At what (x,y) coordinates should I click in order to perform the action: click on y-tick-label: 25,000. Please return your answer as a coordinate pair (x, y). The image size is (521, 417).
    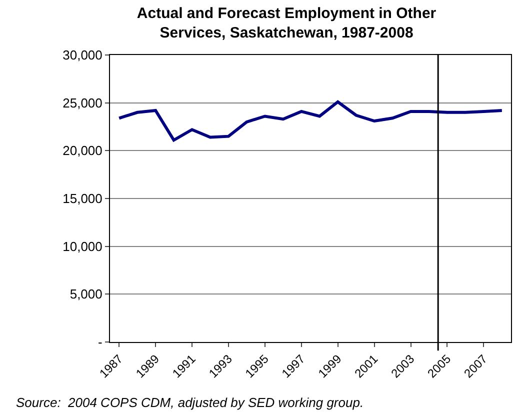
    Looking at the image, I should click on (82, 102).